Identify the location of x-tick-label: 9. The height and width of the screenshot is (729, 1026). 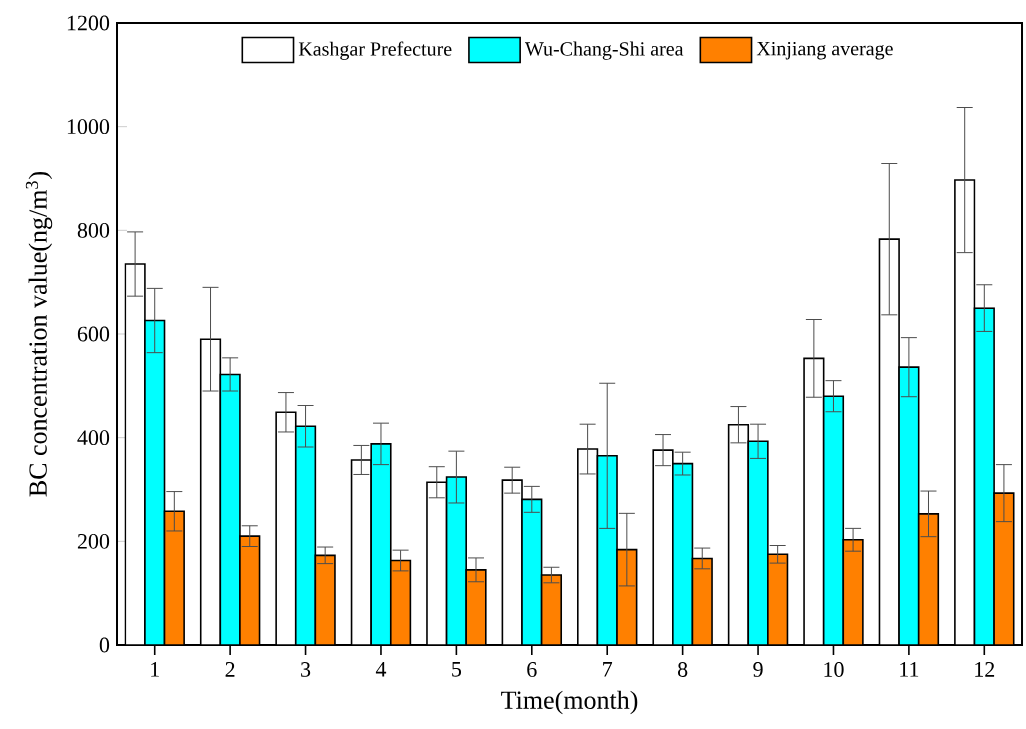
(758, 669).